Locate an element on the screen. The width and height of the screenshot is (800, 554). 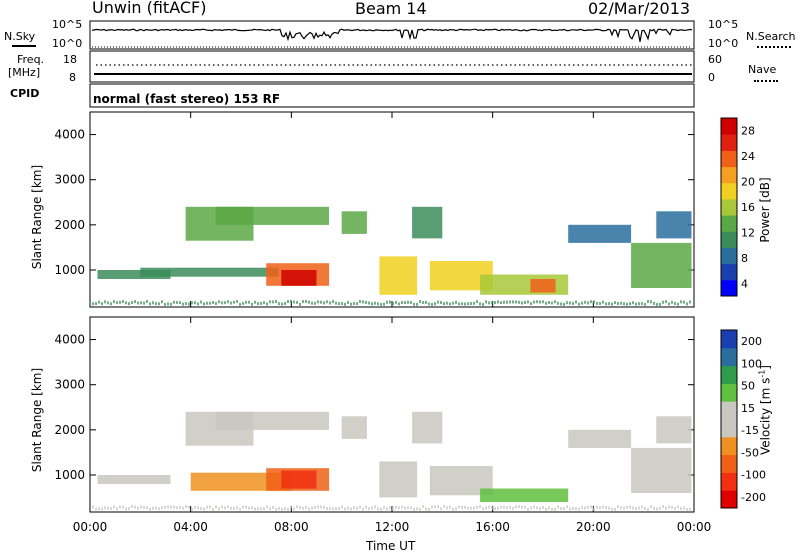
velocity-colorbar-tick-label: -100 is located at coordinates (753, 475).